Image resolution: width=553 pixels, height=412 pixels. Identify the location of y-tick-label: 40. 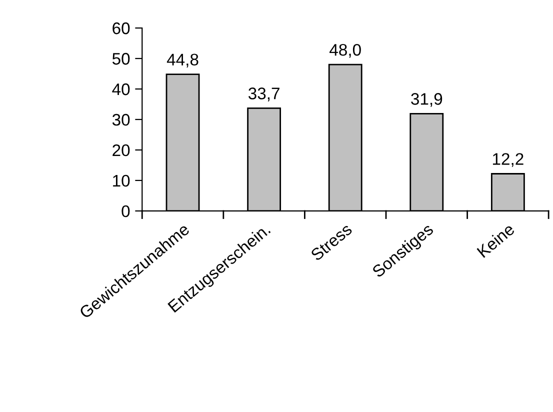
(121, 89).